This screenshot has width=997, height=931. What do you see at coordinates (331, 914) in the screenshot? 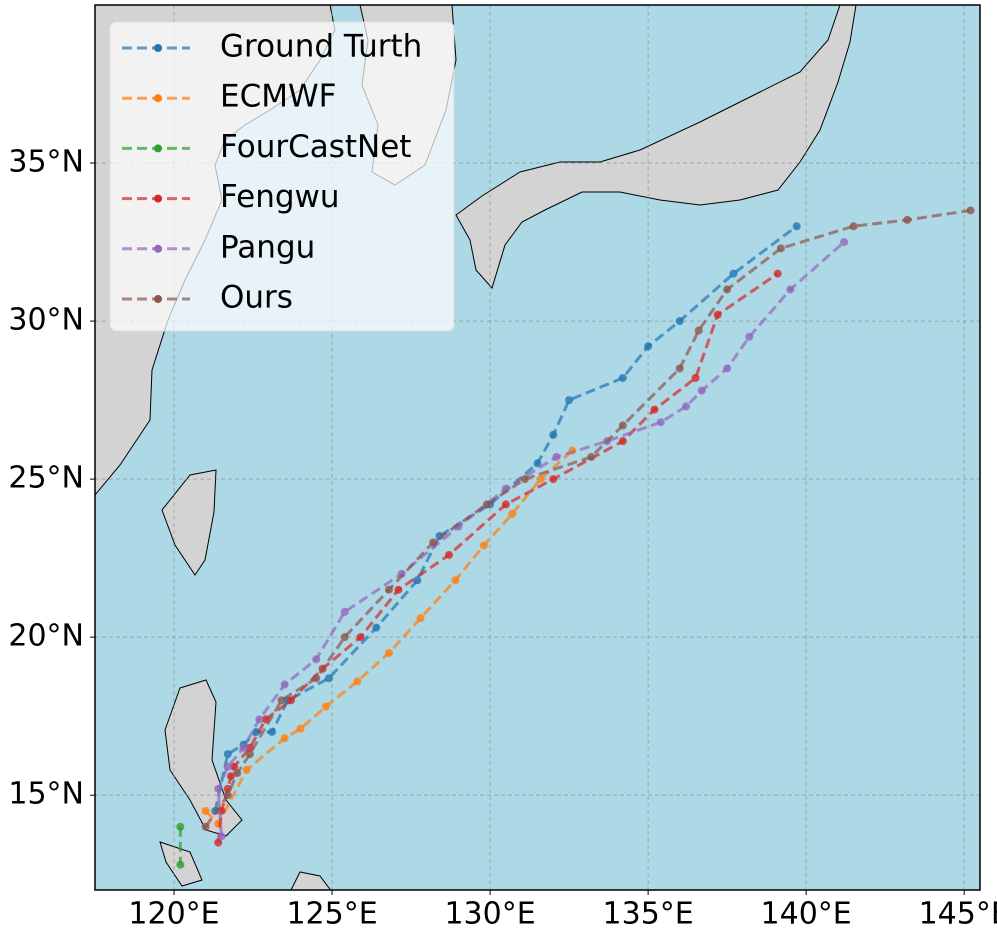
I see `x-tick-label: 125°E` at bounding box center [331, 914].